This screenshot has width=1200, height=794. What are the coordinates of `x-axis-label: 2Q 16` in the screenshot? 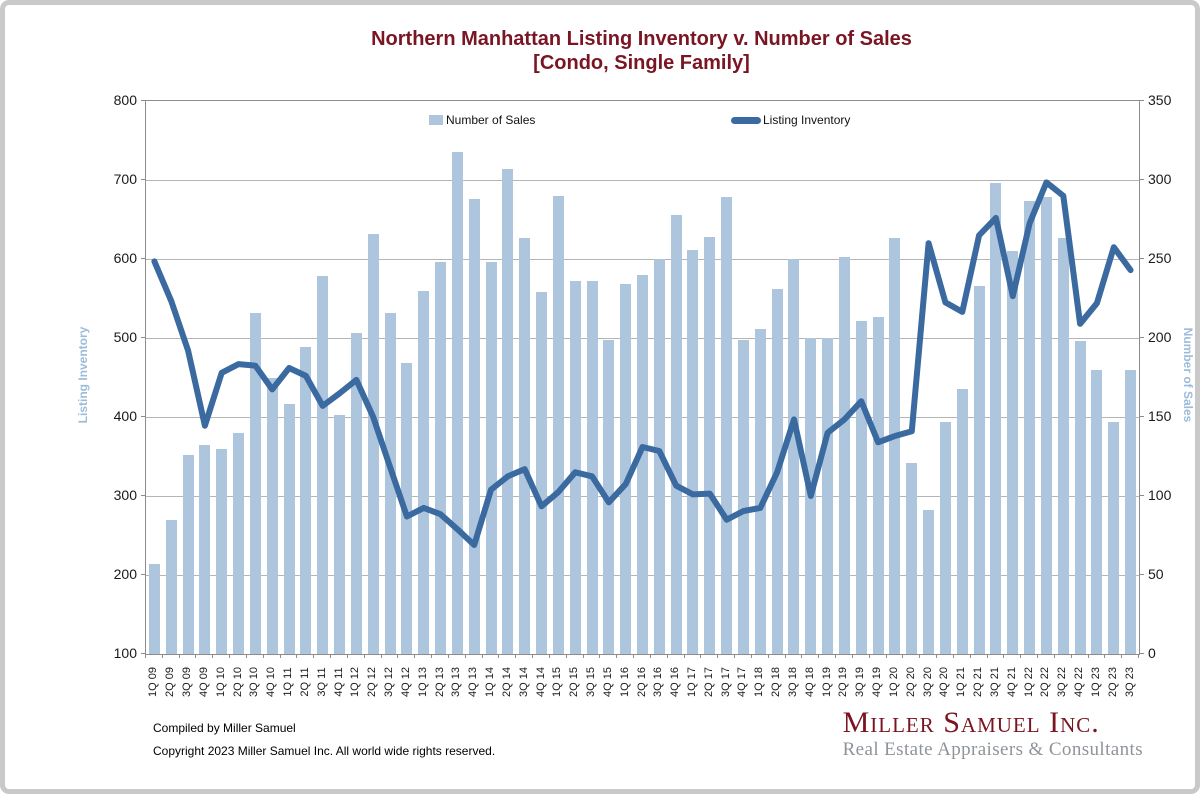 It's located at (641, 682).